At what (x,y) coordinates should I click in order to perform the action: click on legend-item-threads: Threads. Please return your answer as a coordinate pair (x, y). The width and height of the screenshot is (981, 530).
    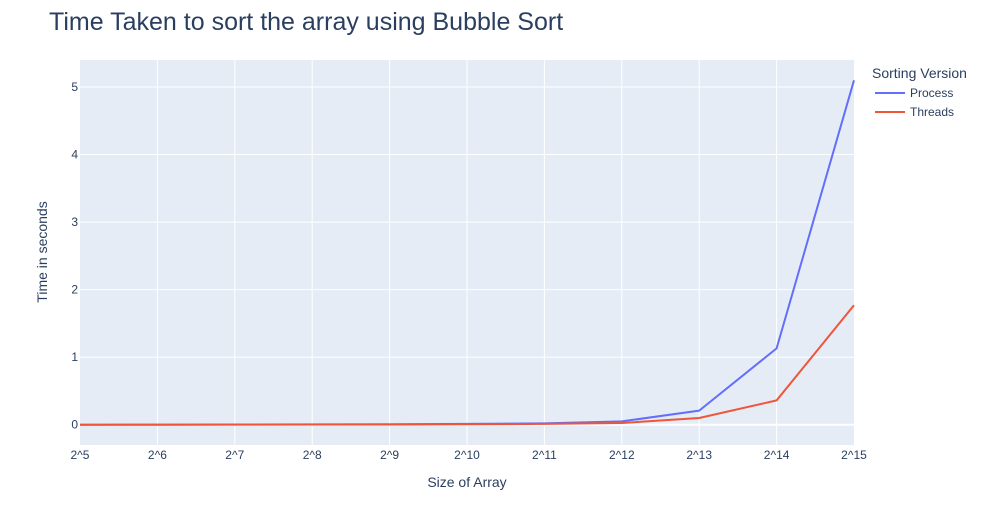
    Looking at the image, I should click on (914, 112).